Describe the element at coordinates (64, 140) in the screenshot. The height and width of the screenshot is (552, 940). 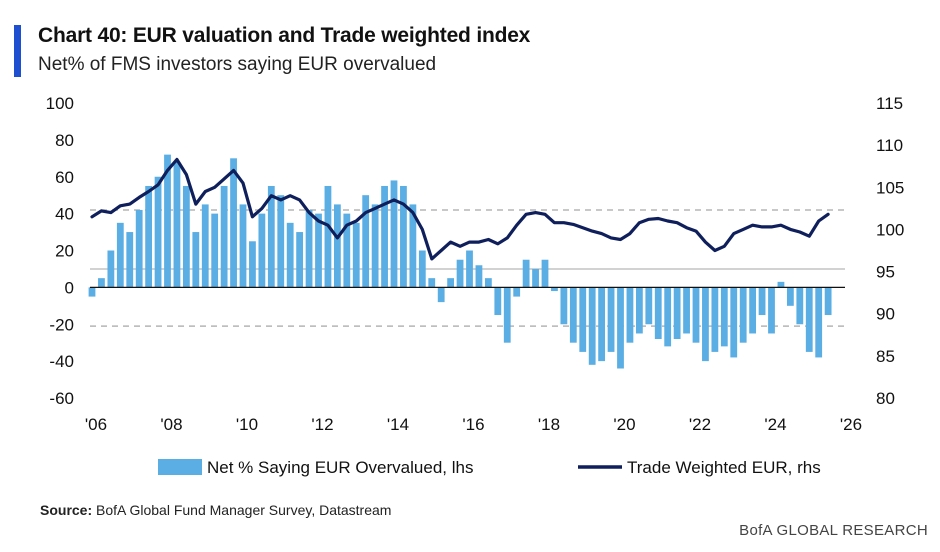
I see `left-tick-label: 80` at that location.